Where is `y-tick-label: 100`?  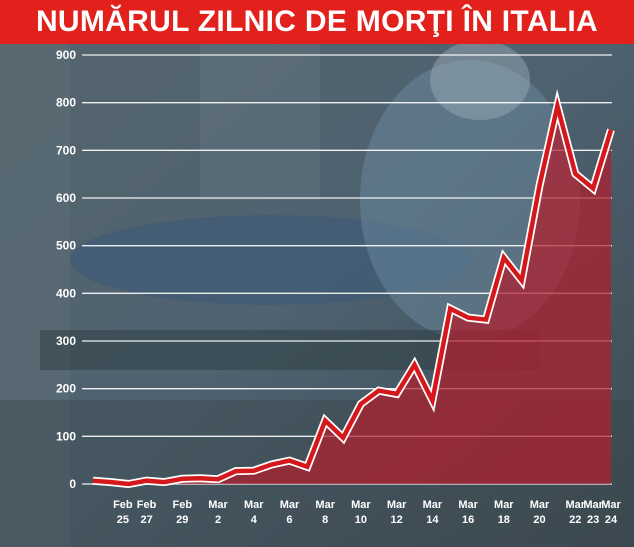
y-tick-label: 100 is located at coordinates (66, 436).